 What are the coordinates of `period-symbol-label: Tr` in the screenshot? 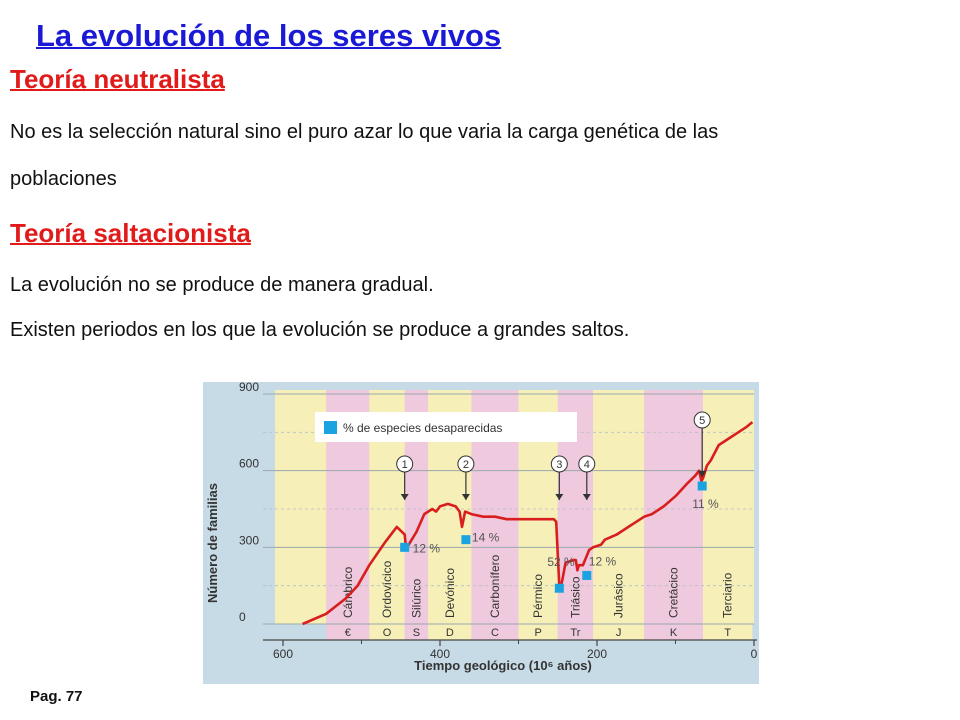 It's located at (575, 633).